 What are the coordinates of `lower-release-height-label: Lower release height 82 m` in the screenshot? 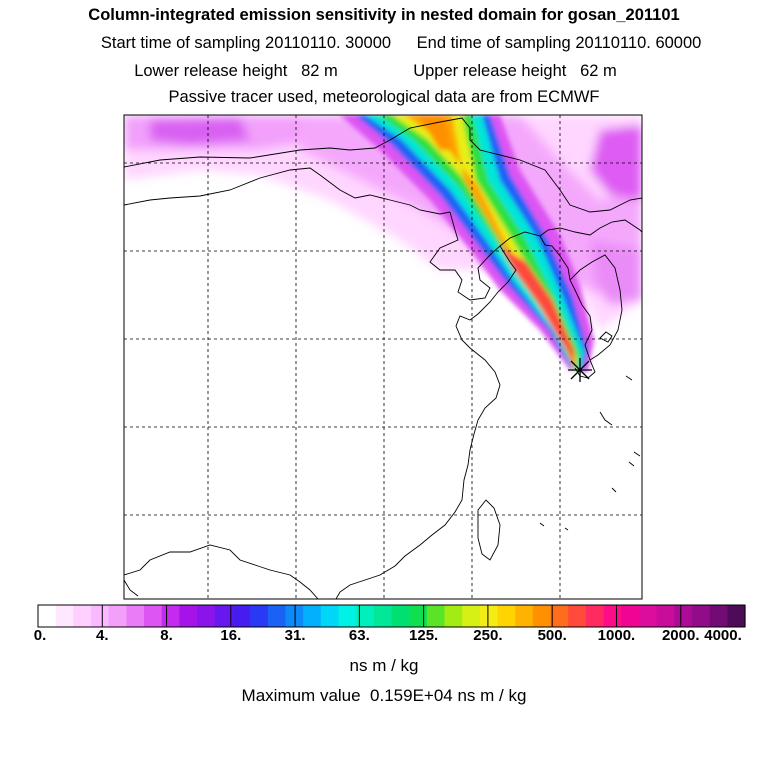 It's located at (236, 71).